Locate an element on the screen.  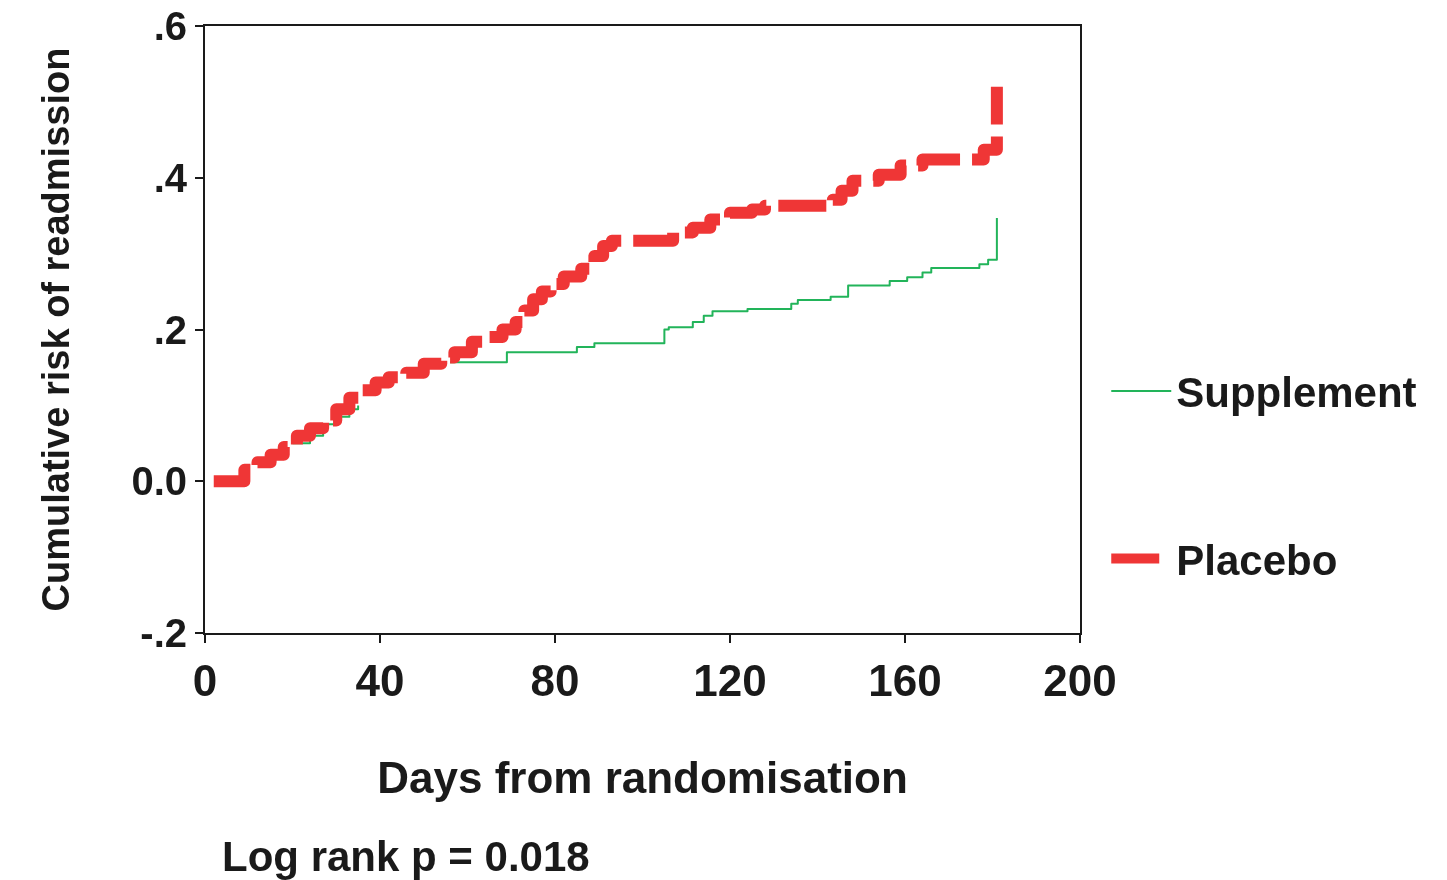
x-tick-label: 120 is located at coordinates (730, 680).